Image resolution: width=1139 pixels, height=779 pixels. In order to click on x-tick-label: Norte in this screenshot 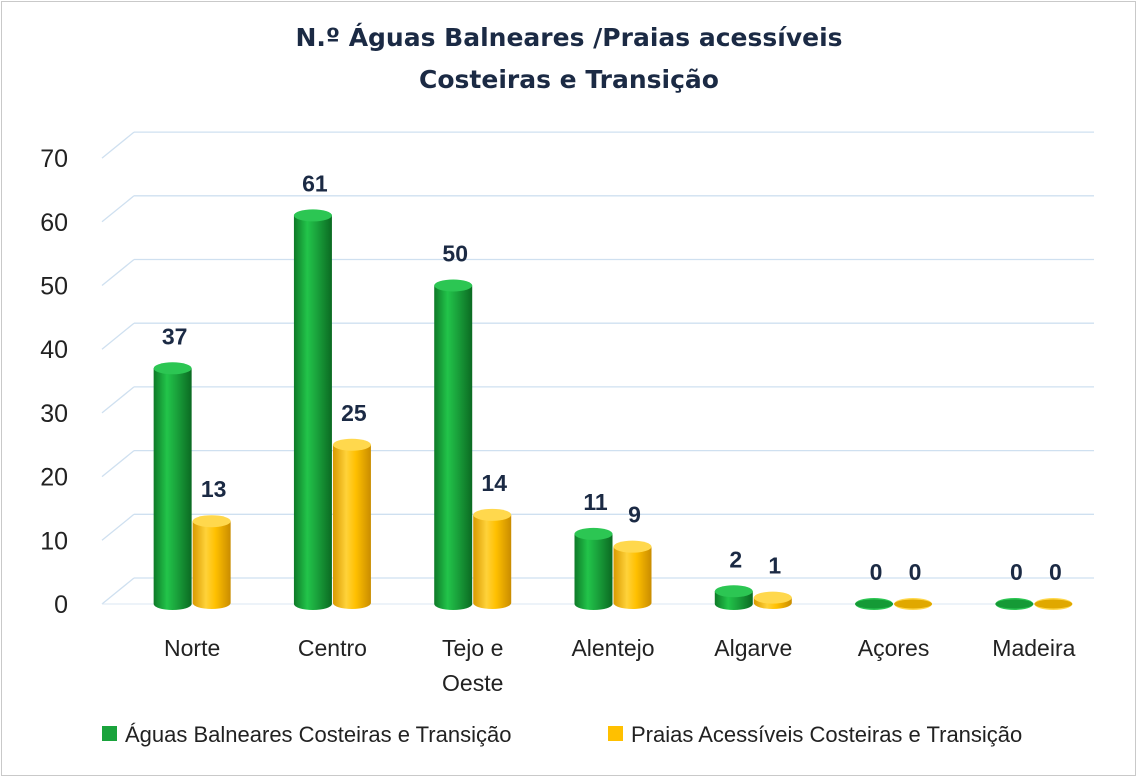, I will do `click(192, 648)`.